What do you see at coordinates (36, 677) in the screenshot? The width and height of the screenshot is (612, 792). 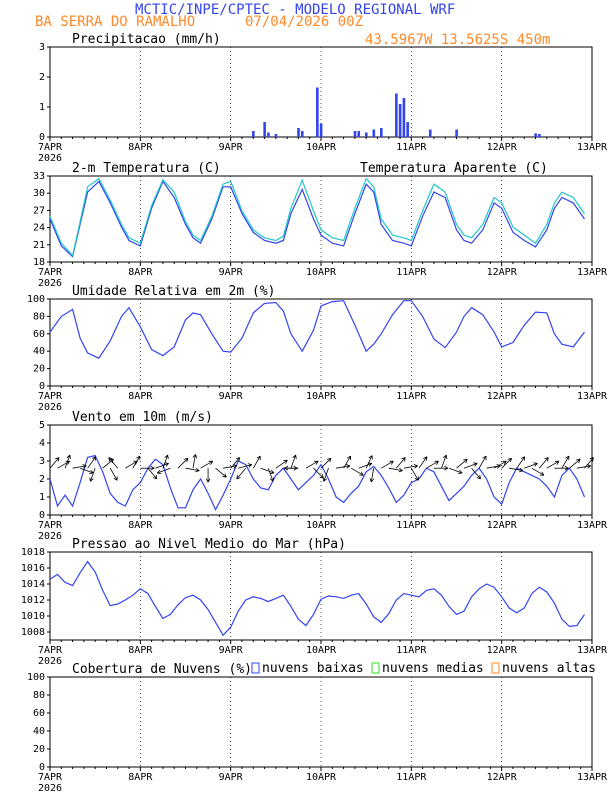 I see `clouds-ytick-label: 100` at bounding box center [36, 677].